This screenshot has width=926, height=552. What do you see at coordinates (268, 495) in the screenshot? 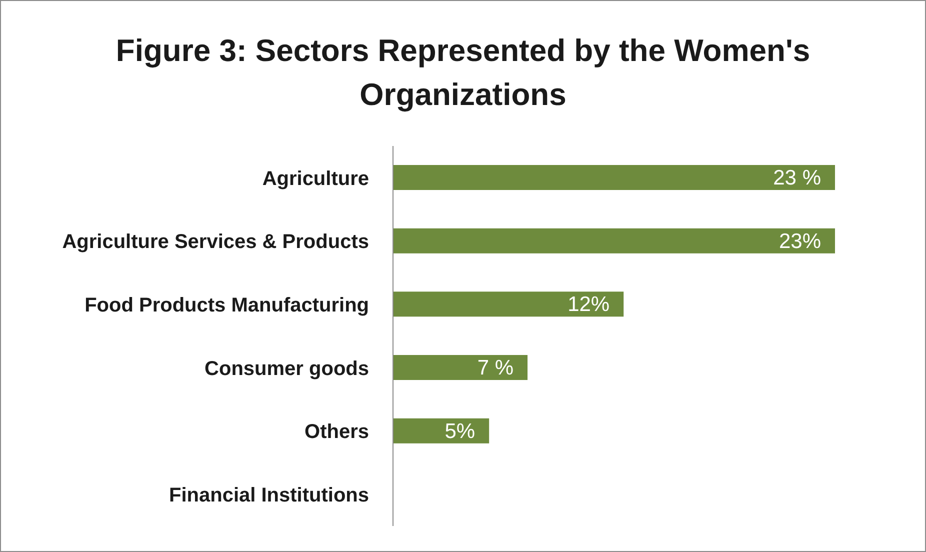
I see `y-tick-label: Financial Institutions` at bounding box center [268, 495].